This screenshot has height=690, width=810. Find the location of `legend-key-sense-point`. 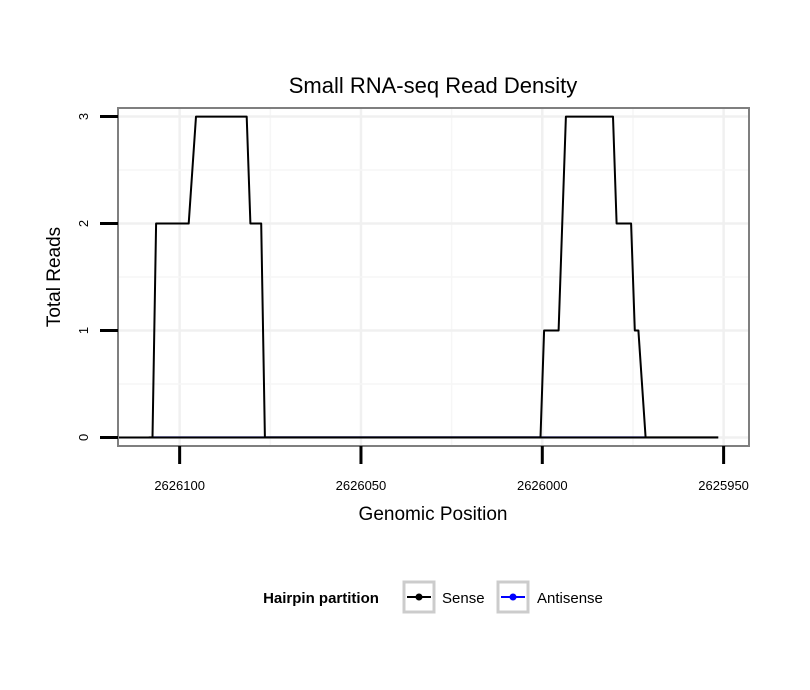

legend-key-sense-point is located at coordinates (419, 597).